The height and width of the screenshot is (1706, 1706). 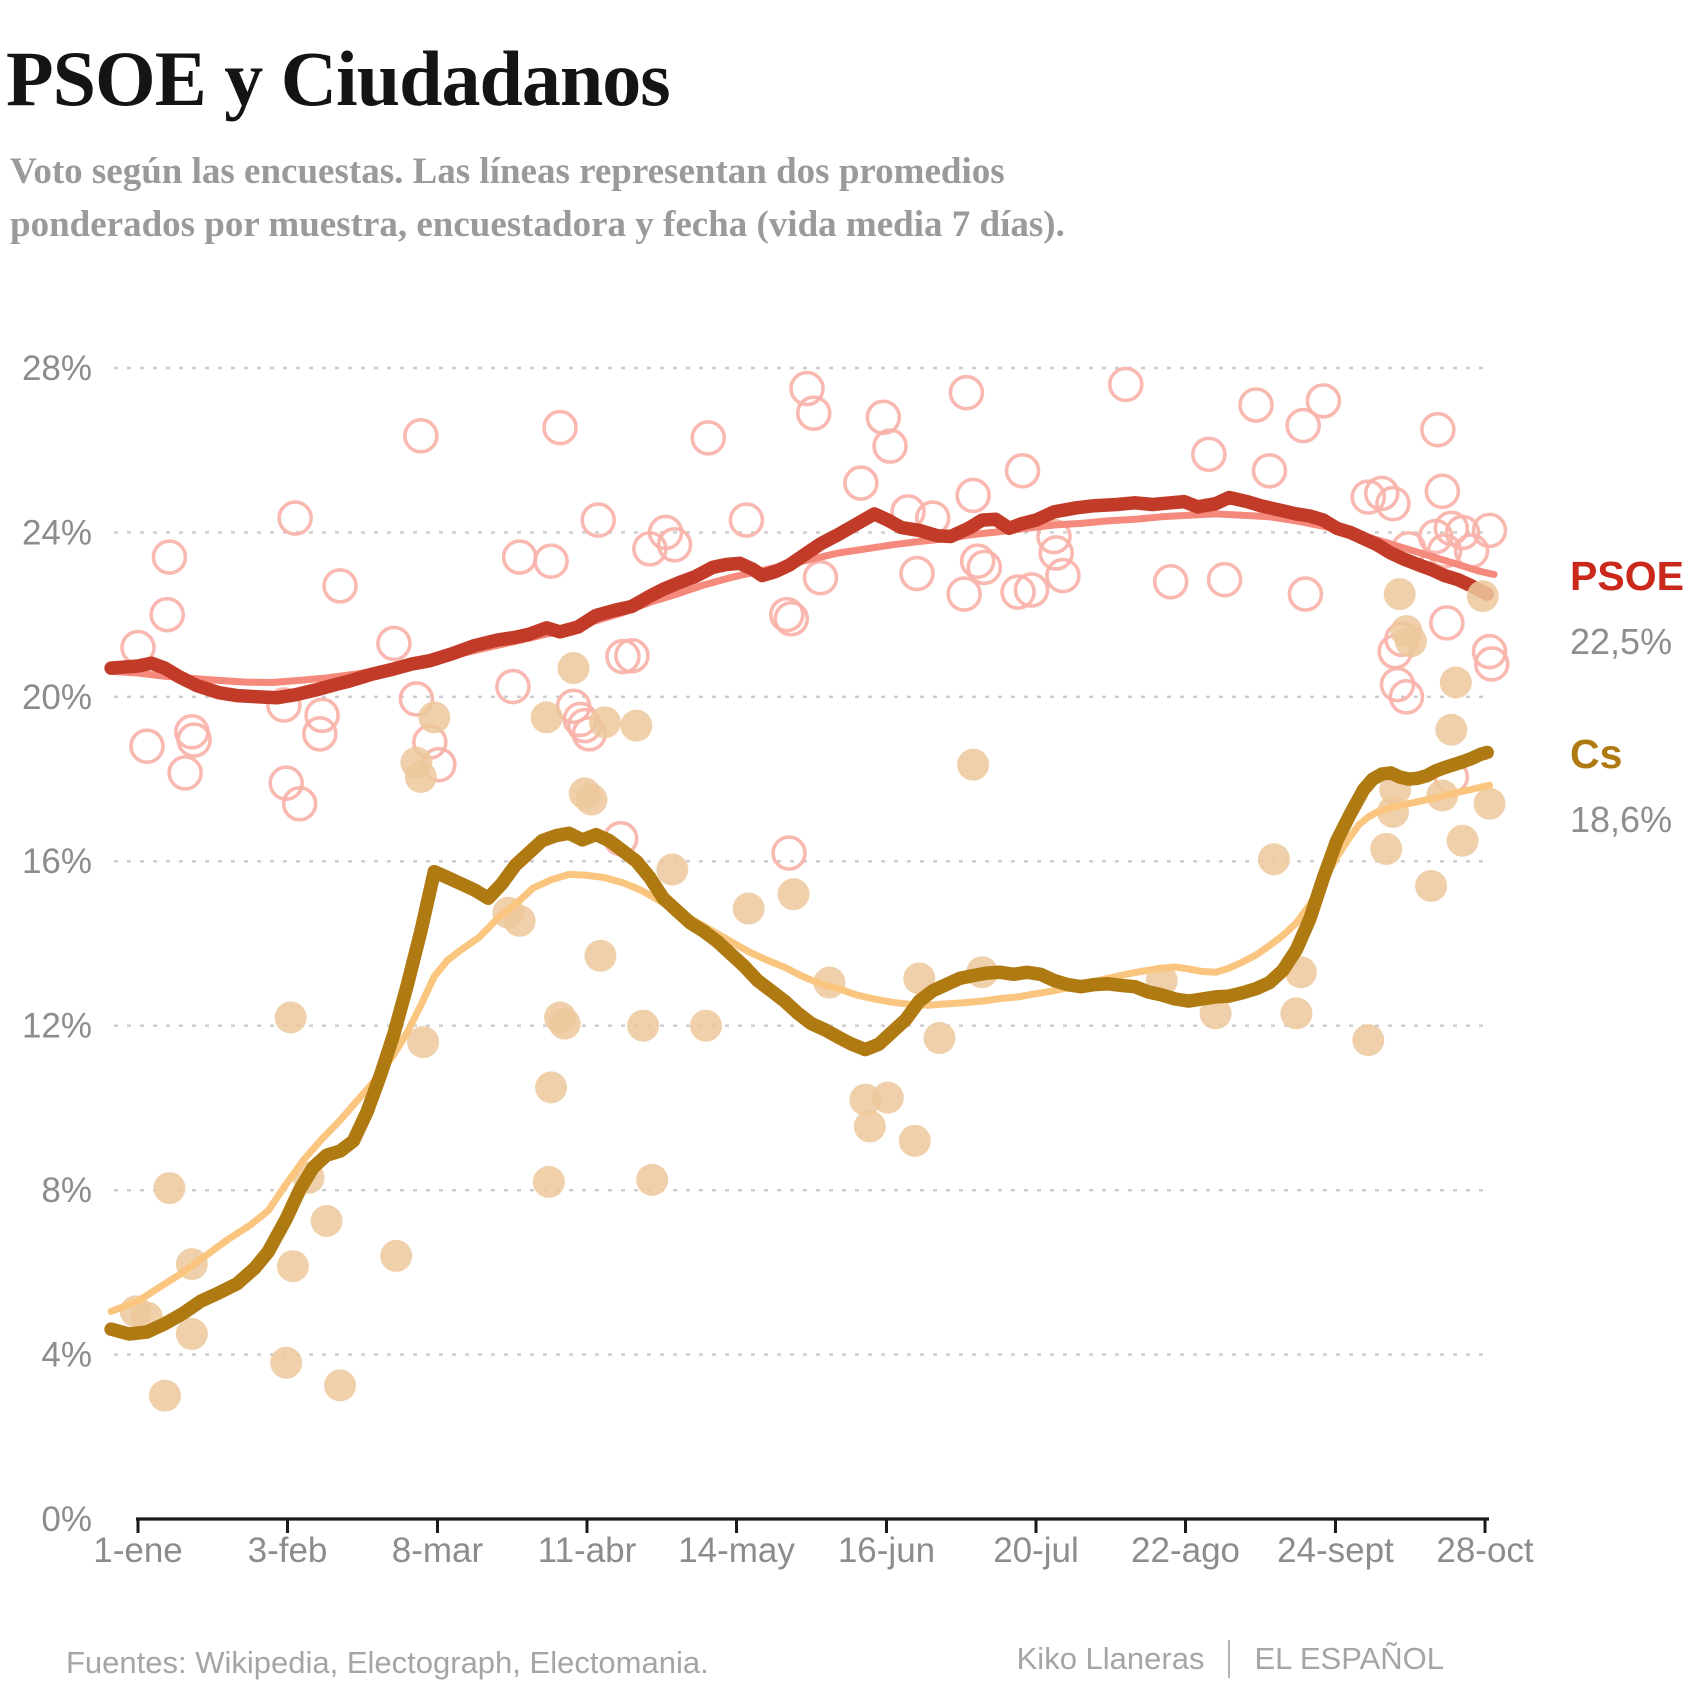 I want to click on brand-credit: EL ESPAÑOL, so click(x=1349, y=1658).